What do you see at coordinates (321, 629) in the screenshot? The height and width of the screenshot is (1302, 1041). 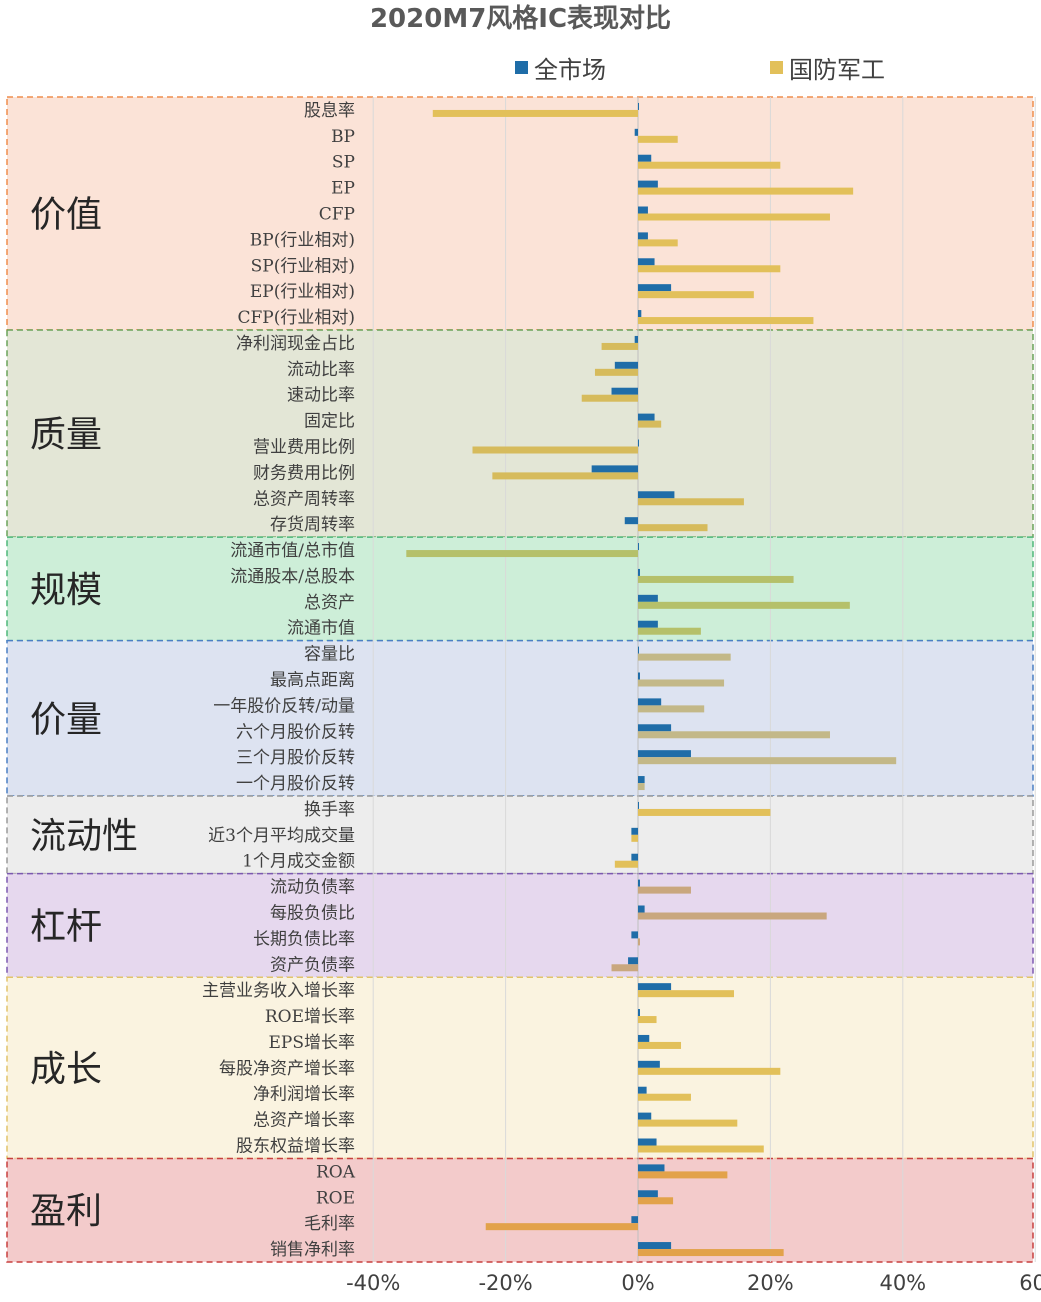 I see `category-label: 流通市值` at bounding box center [321, 629].